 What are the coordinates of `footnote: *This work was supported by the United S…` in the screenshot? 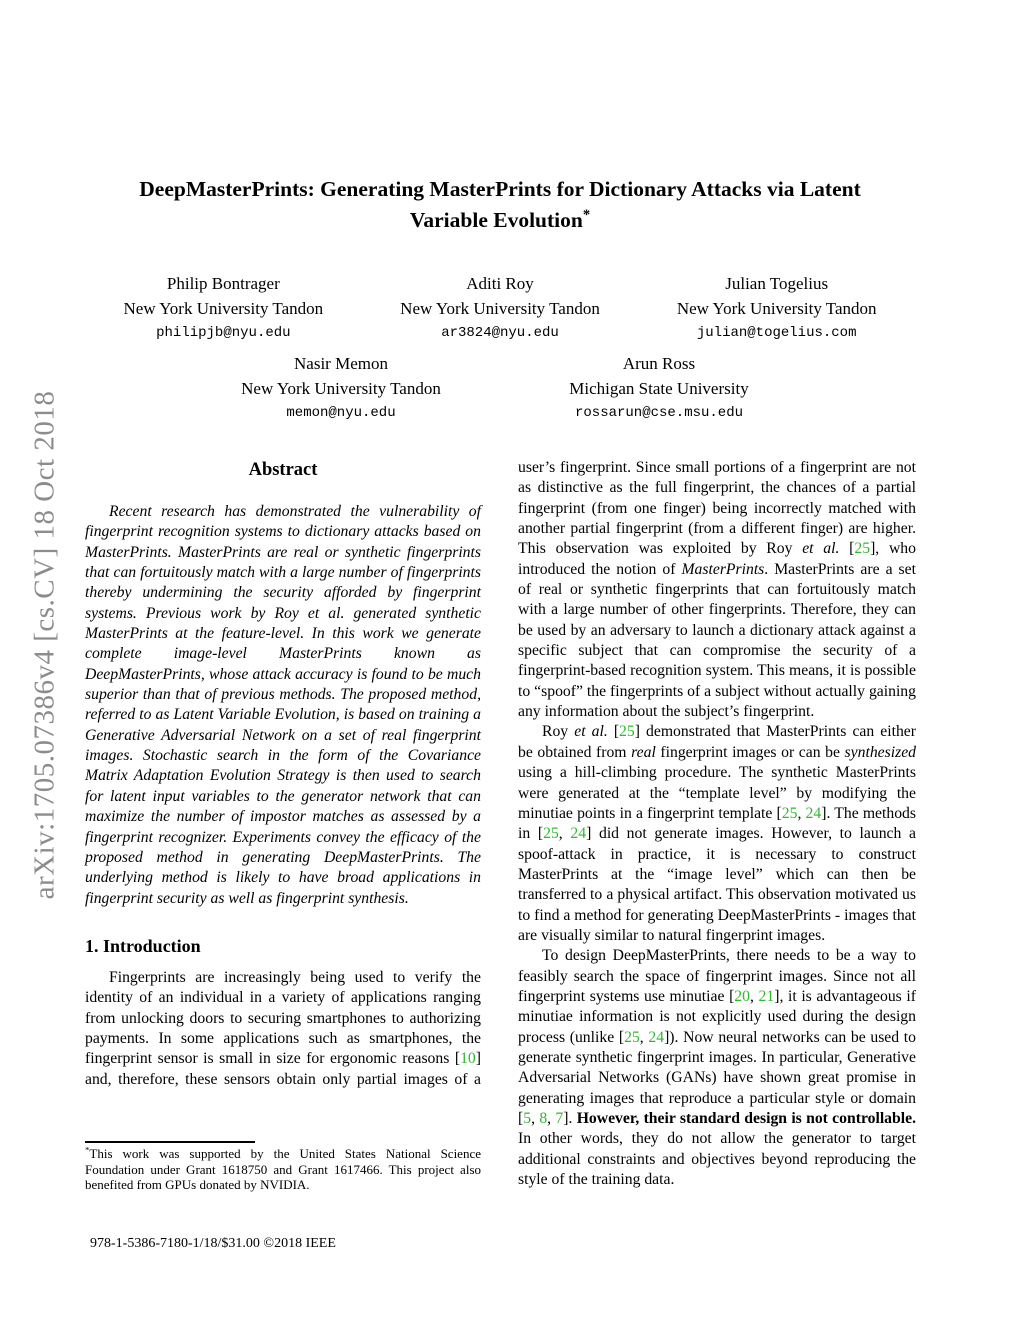 It's located at (283, 1167).